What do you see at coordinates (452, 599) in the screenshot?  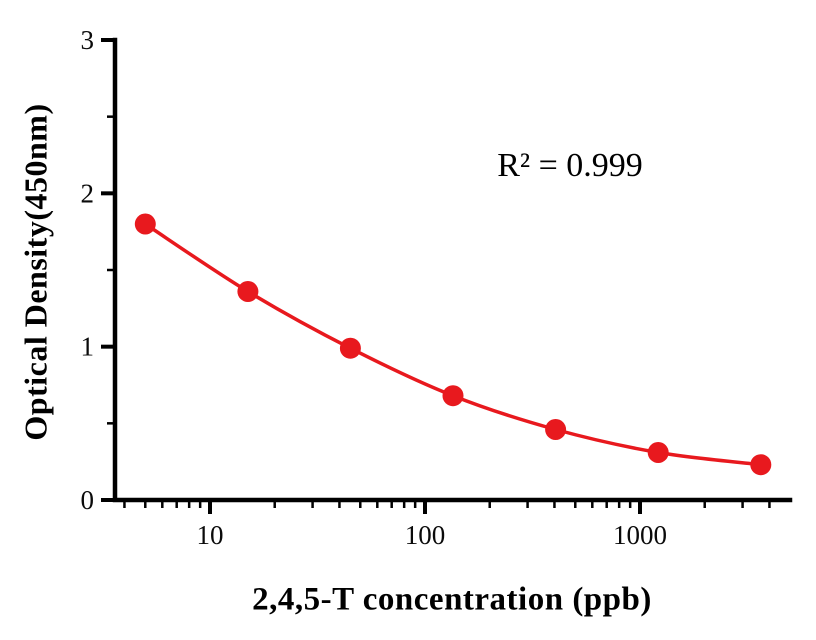 I see `x-axis-label: 2,4,5-T concentration (ppb)` at bounding box center [452, 599].